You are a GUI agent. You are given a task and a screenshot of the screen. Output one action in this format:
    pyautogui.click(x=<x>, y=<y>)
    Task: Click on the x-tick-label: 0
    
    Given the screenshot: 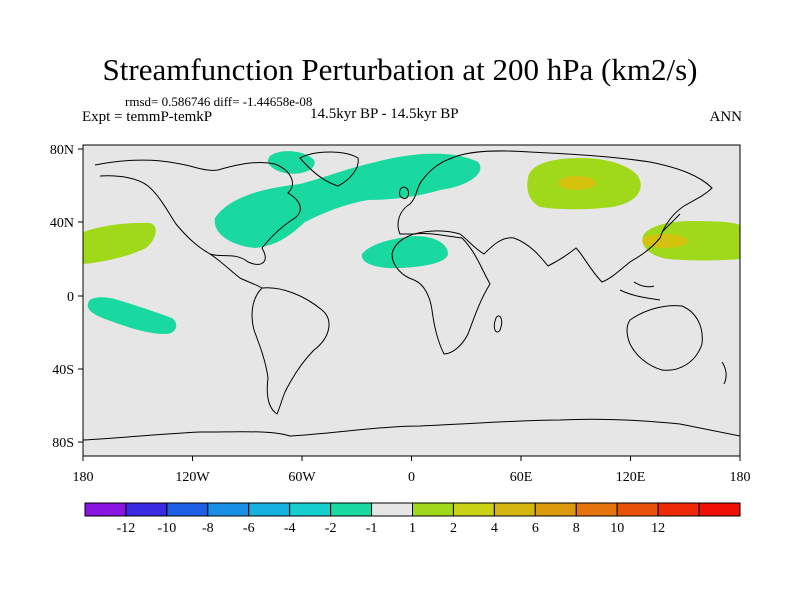 What is the action you would take?
    pyautogui.click(x=411, y=477)
    